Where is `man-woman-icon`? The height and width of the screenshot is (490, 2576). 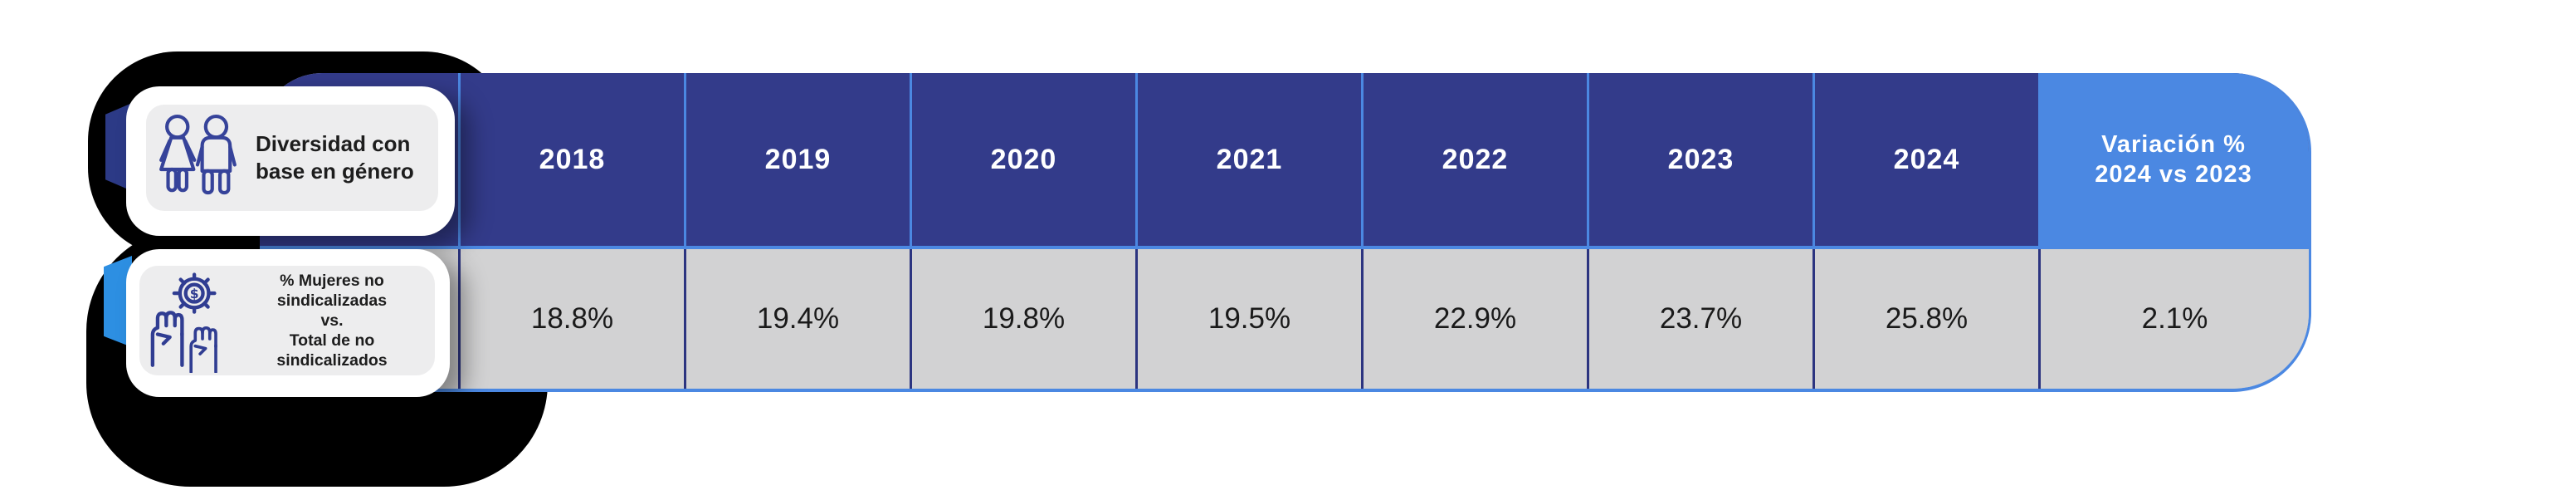 man-woman-icon is located at coordinates (198, 157).